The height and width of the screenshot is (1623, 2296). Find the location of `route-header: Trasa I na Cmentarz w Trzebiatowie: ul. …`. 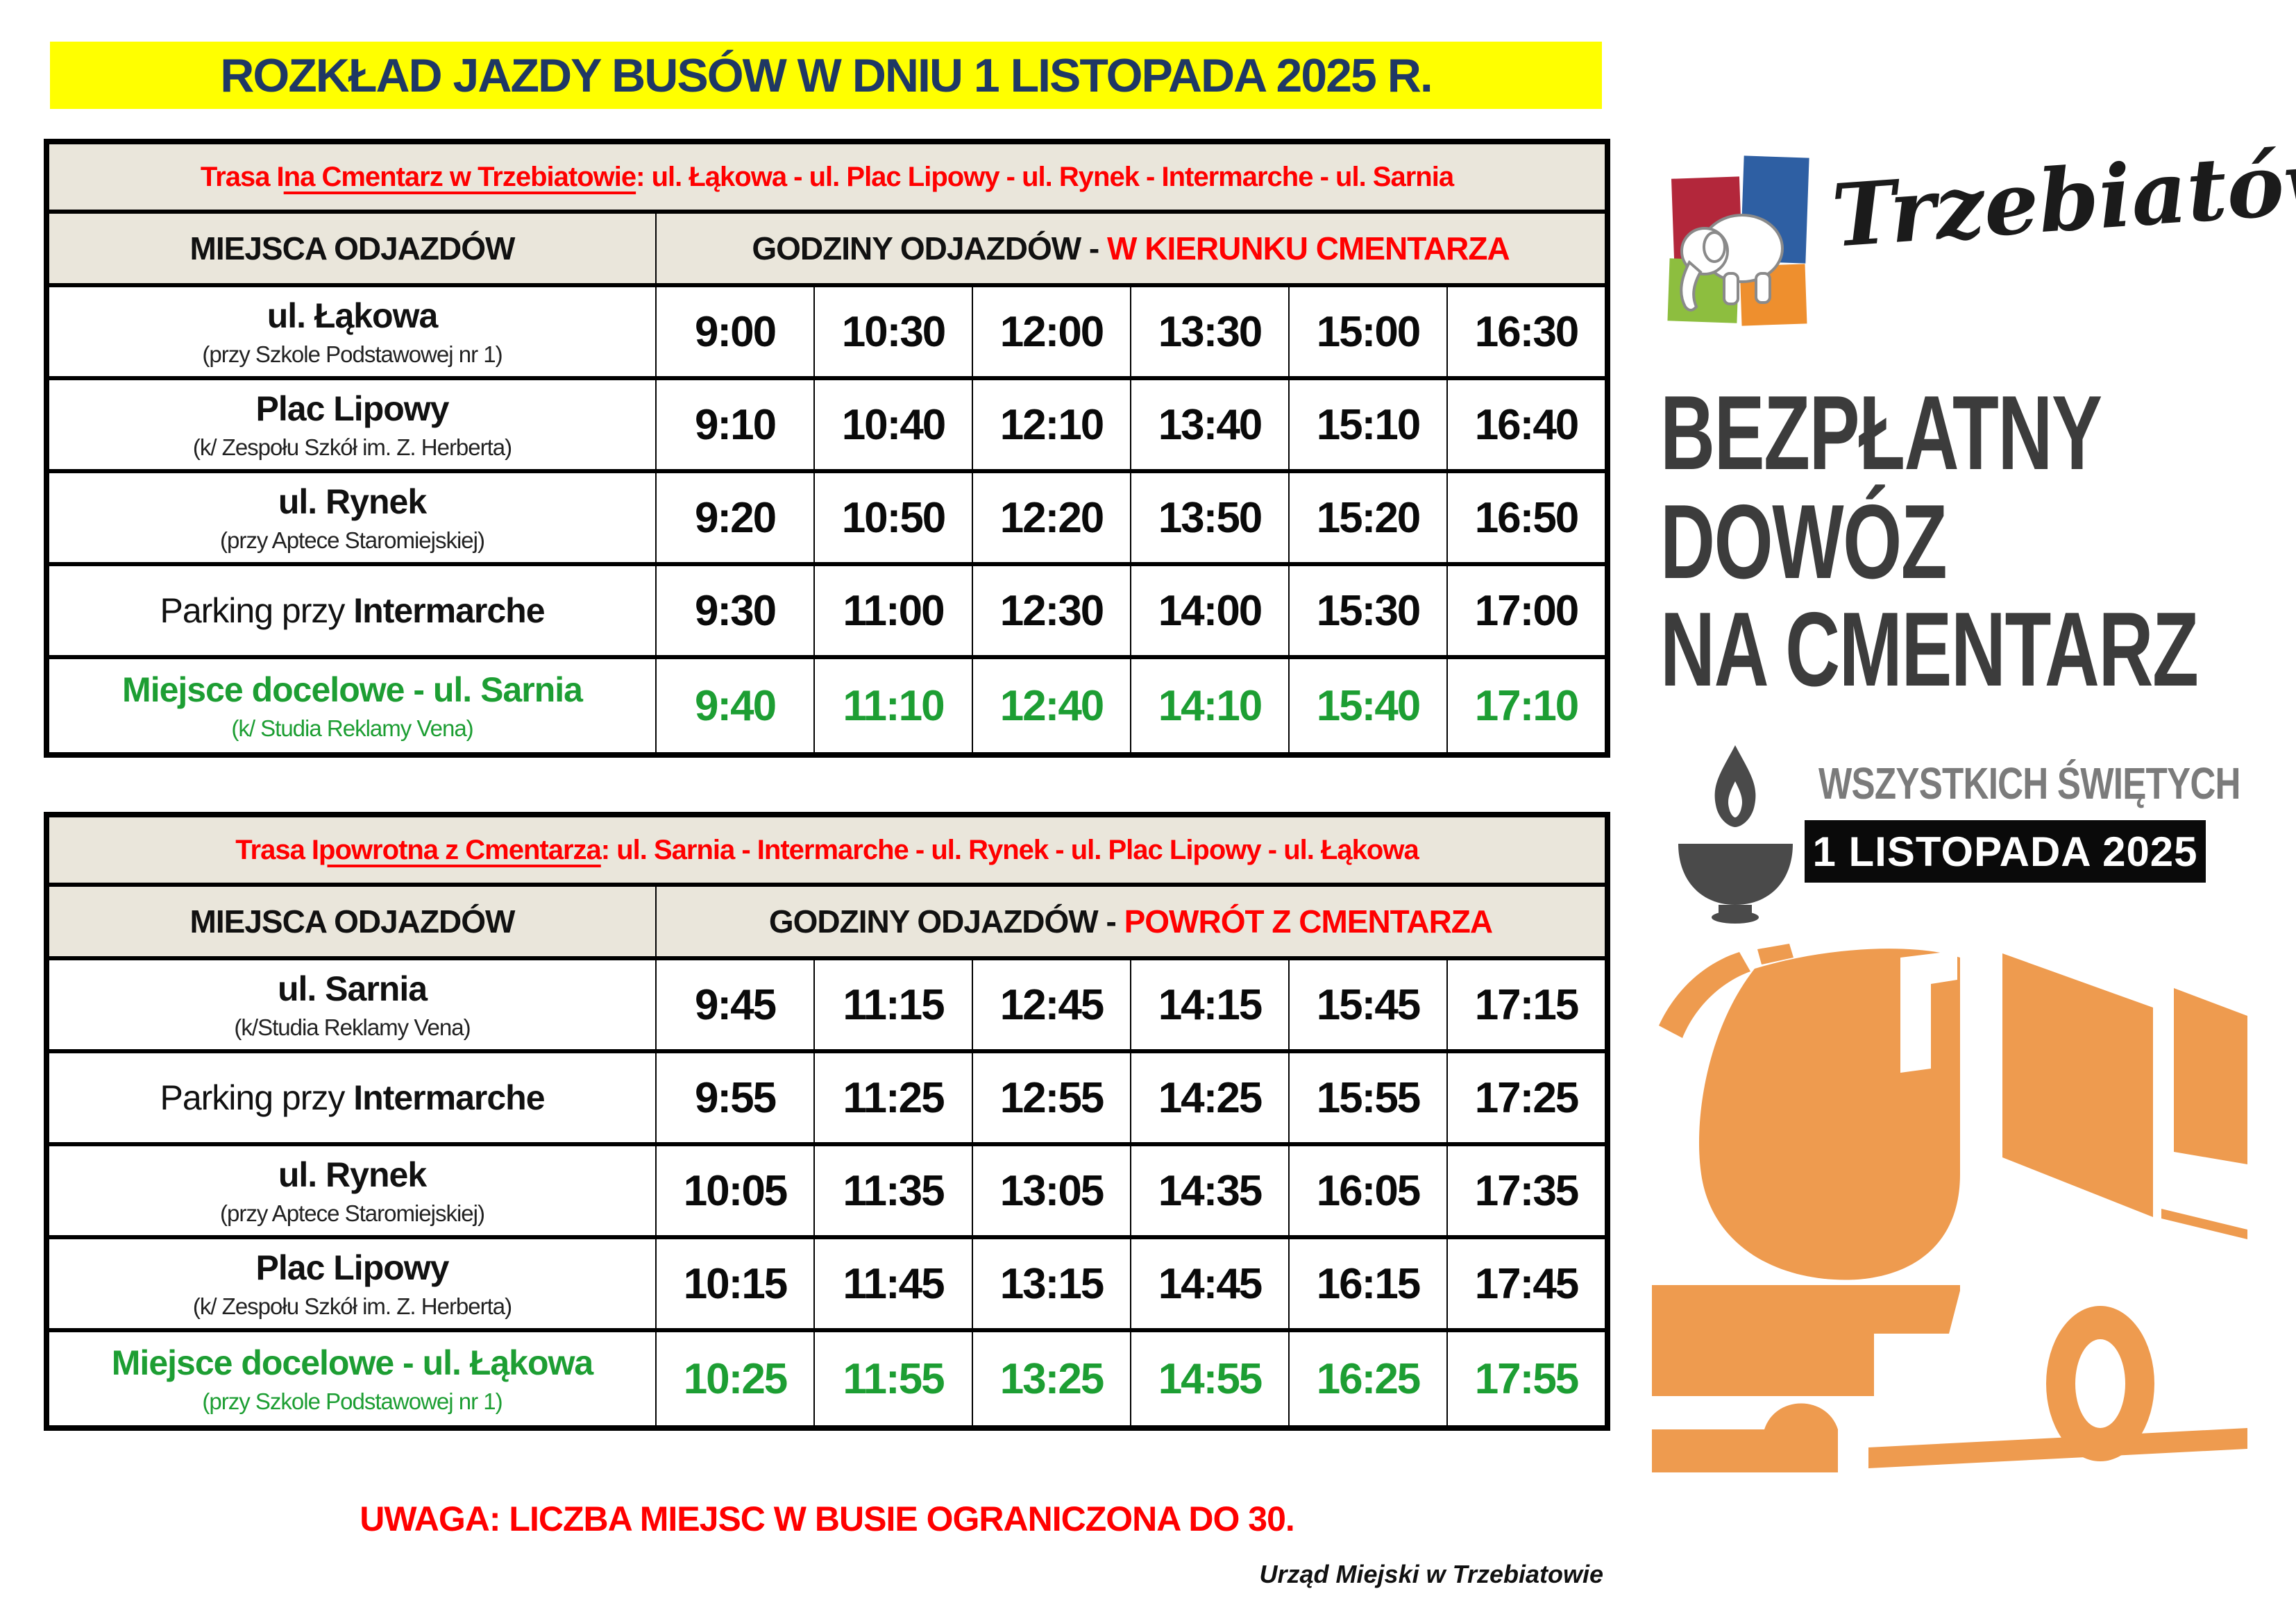

route-header: Trasa I na Cmentarz w Trzebiatowie: ul. … is located at coordinates (827, 179).